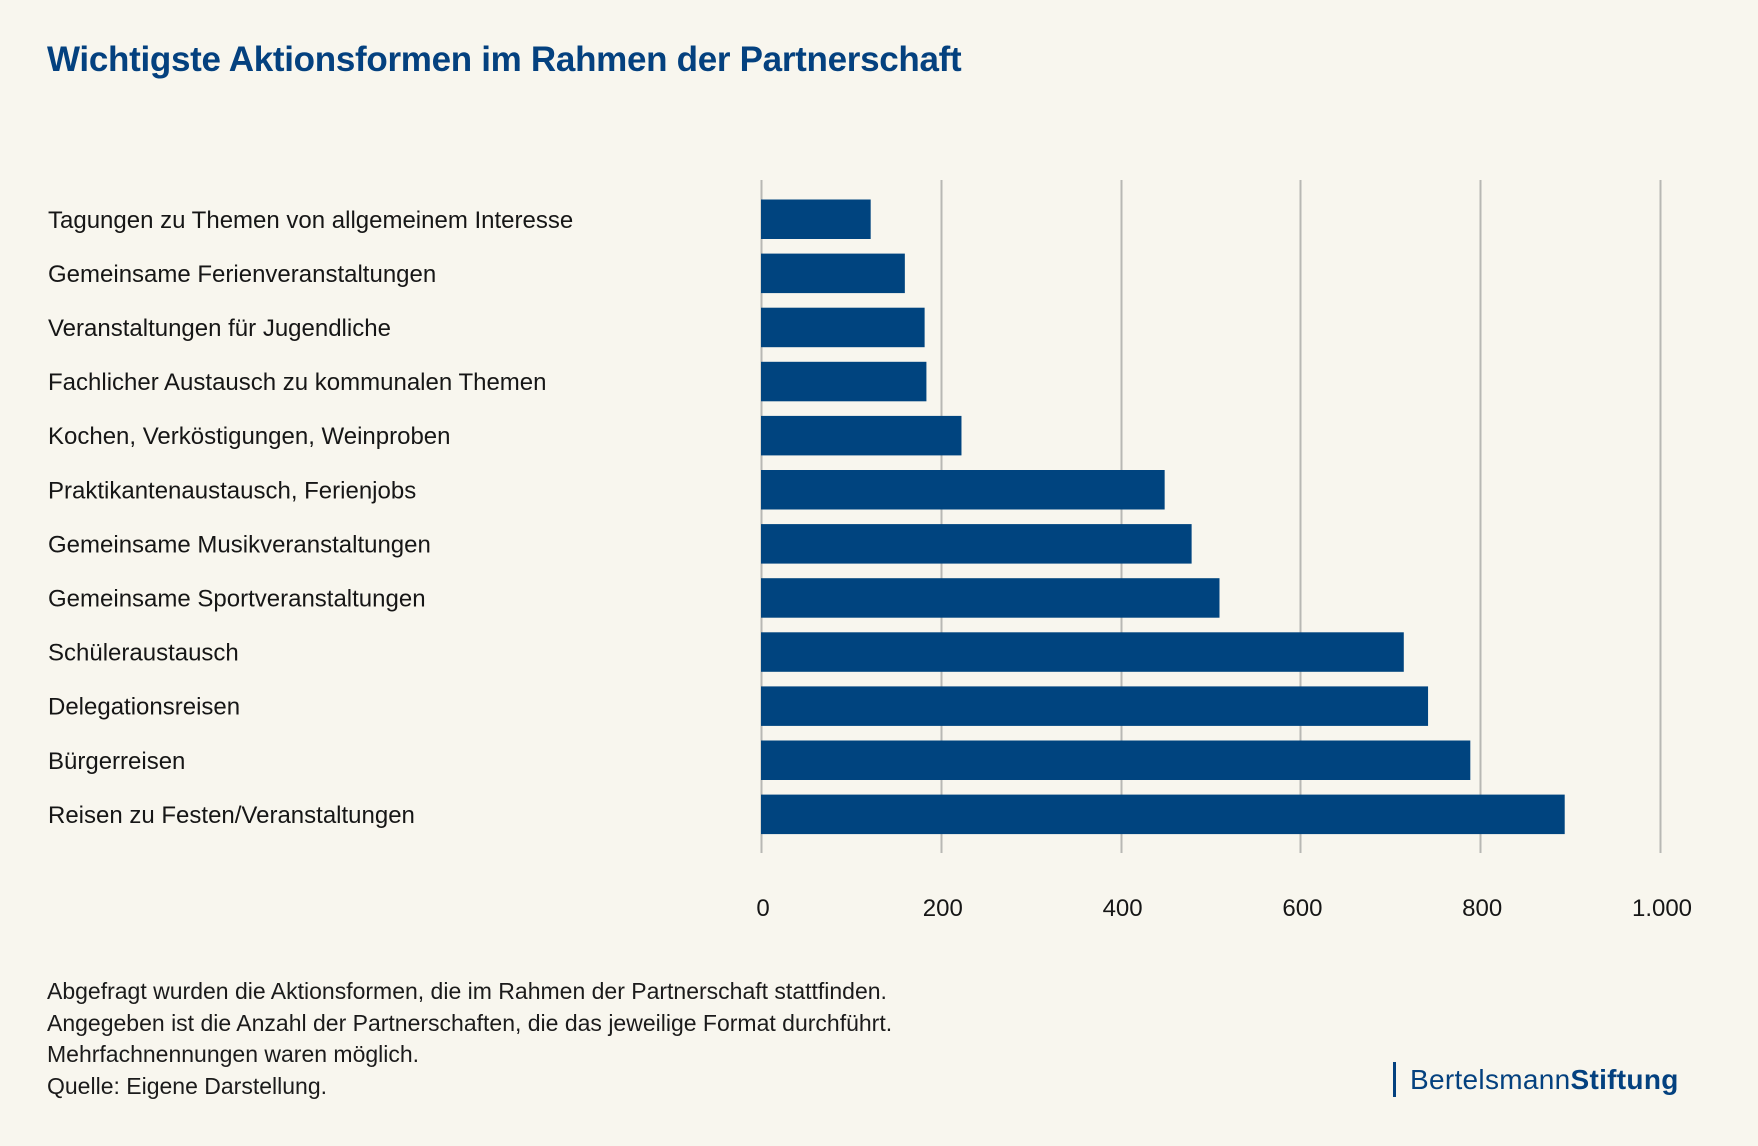 The width and height of the screenshot is (1758, 1146). I want to click on category-label: Bürgerreisen, so click(116, 761).